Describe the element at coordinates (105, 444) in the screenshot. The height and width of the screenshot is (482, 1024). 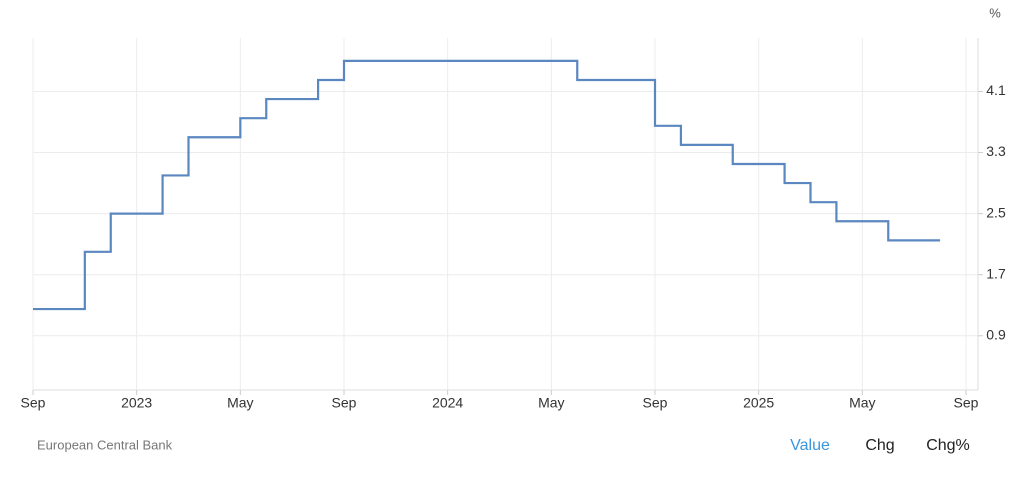
I see `source: European Central Bank` at that location.